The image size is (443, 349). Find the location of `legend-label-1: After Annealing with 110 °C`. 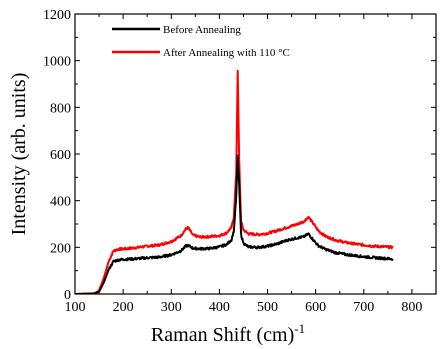

legend-label-1: After Annealing with 110 °C is located at coordinates (226, 53).